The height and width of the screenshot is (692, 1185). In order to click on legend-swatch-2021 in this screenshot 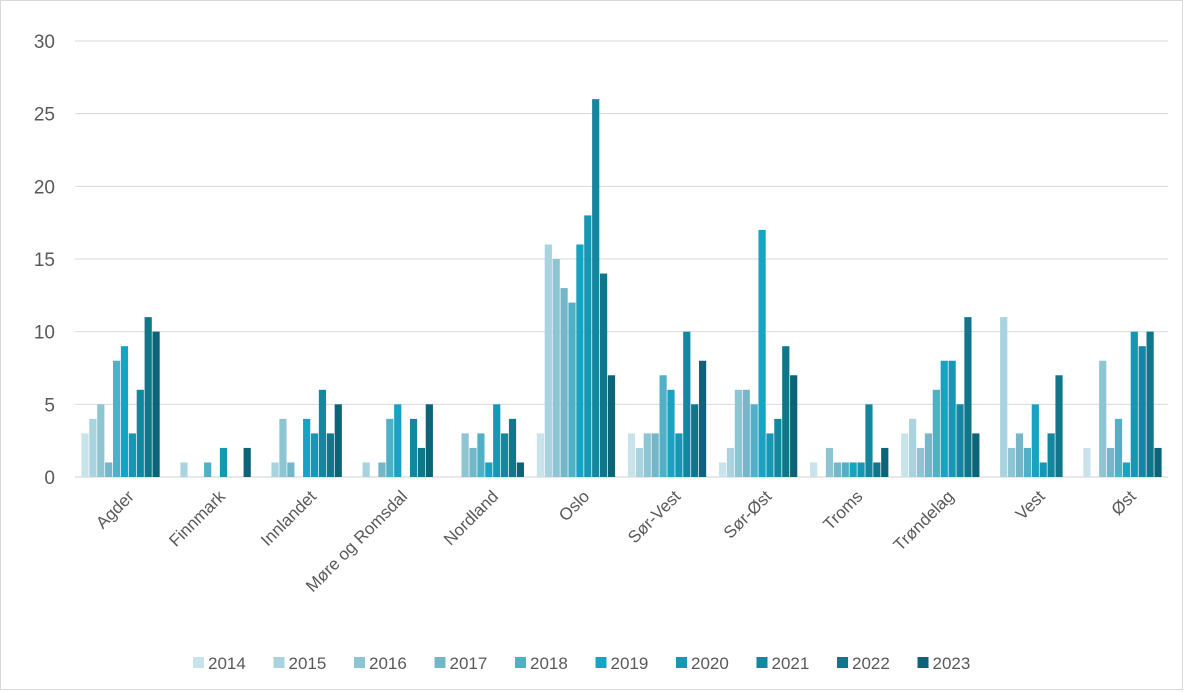, I will do `click(762, 662)`.